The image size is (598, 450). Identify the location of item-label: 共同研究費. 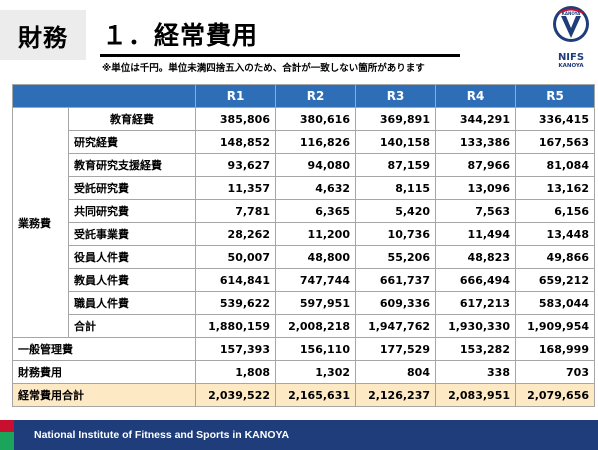
(132, 211).